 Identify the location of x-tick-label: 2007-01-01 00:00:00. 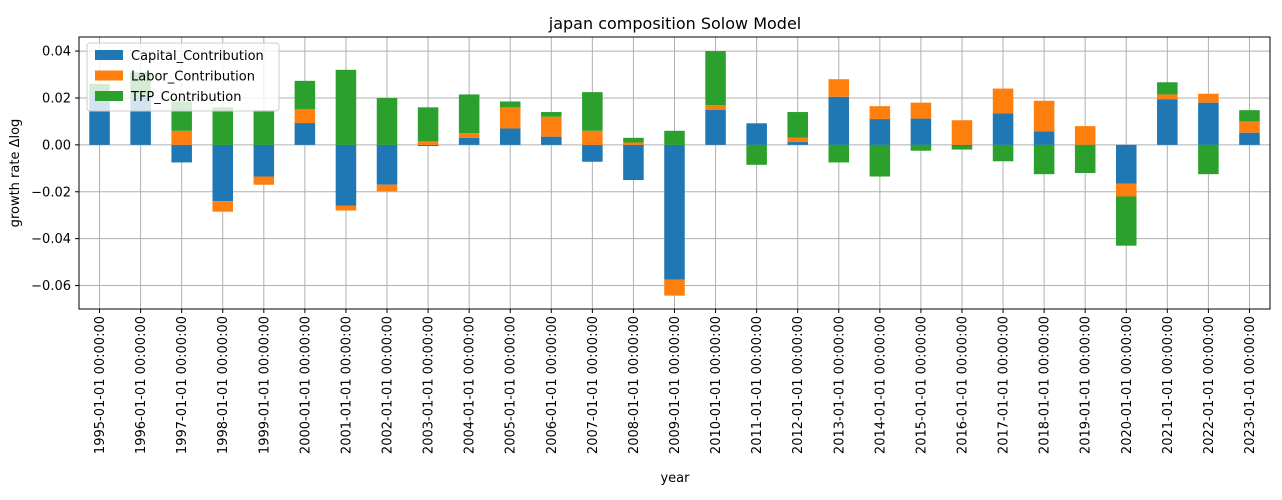
(593, 385).